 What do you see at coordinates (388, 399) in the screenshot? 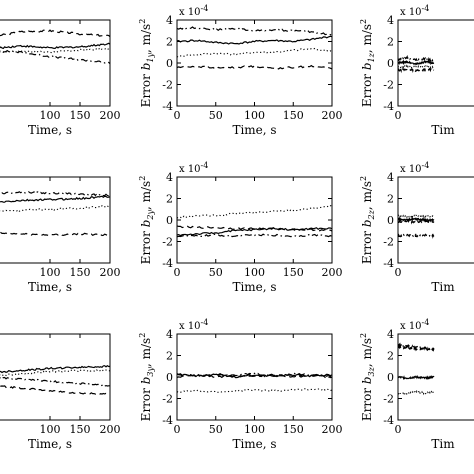
I see `chart-9-y-tick-label: -2` at bounding box center [388, 399].